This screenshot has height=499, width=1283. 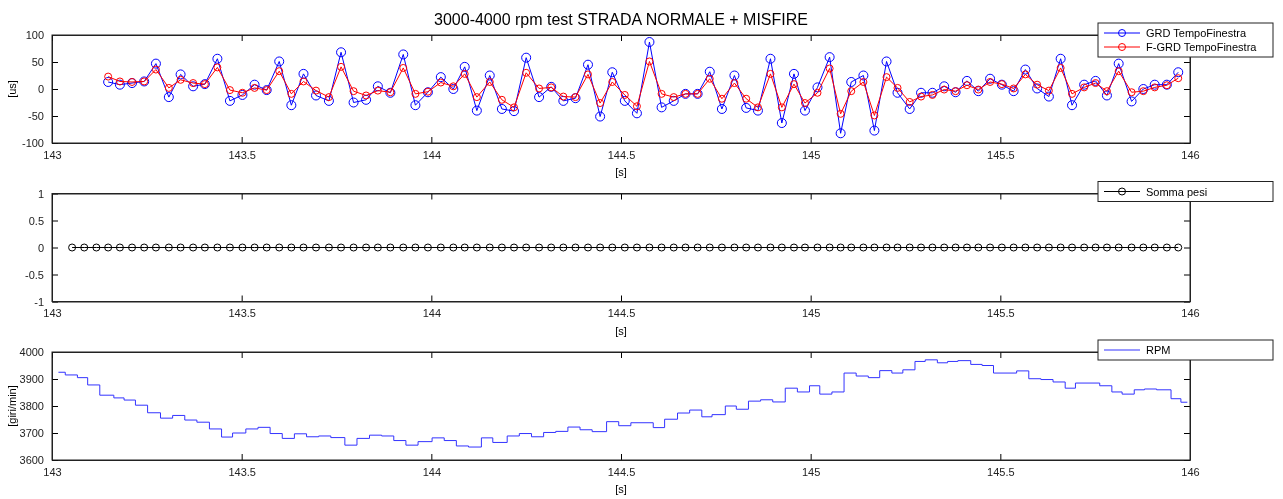 I want to click on y-tick-label: 3900, so click(x=31, y=379).